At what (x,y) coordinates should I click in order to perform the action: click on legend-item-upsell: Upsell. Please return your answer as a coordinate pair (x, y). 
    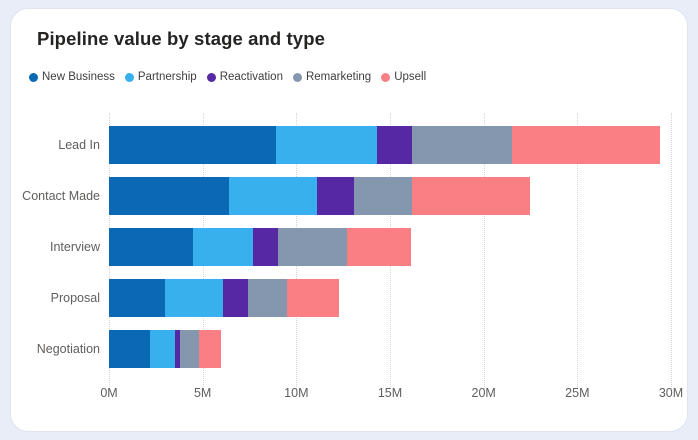
    Looking at the image, I should click on (403, 77).